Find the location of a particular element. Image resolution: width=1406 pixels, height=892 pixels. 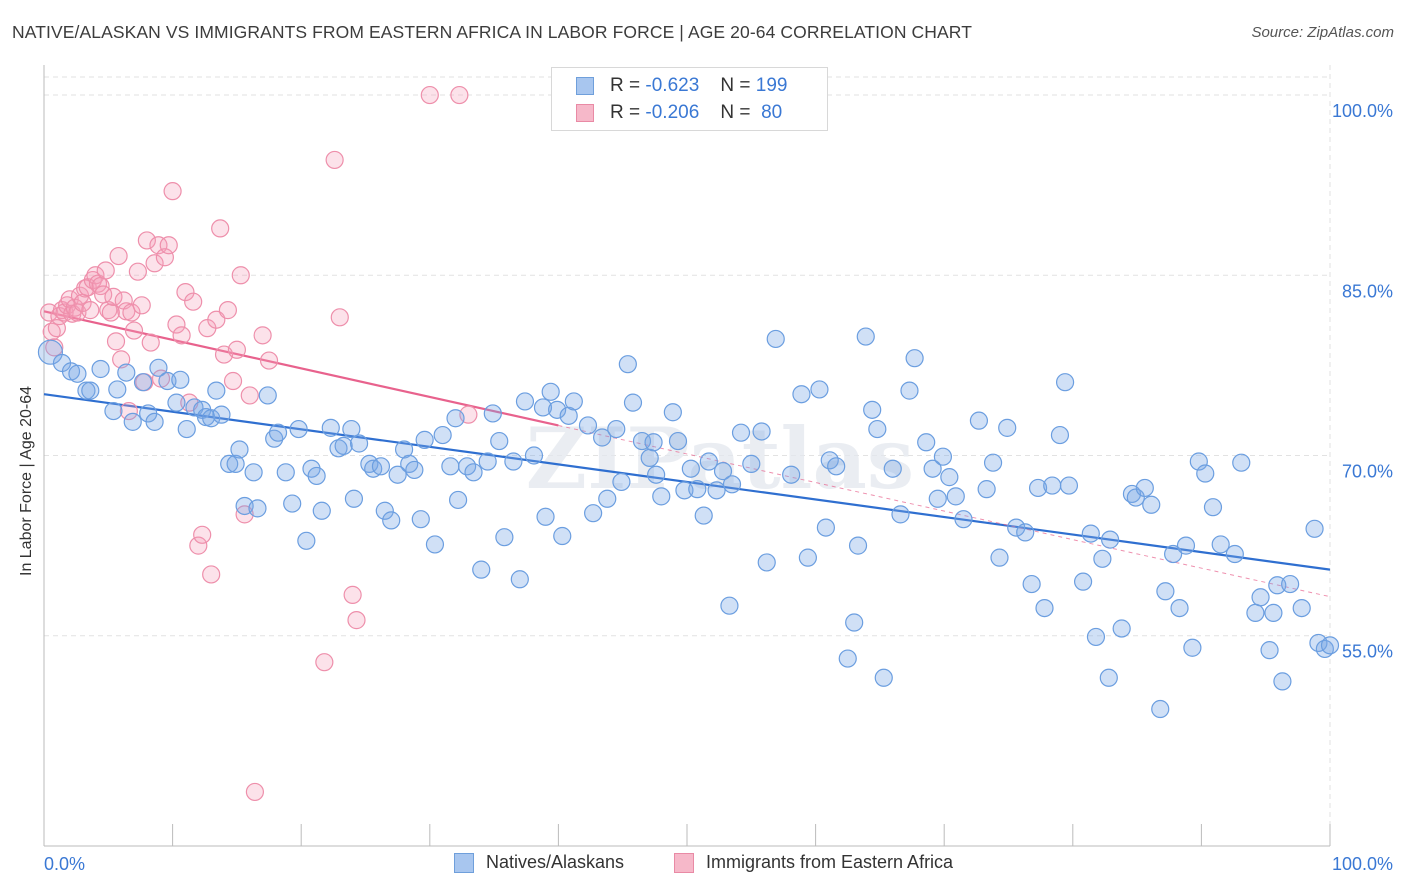

y-tick-label: 55.0% is located at coordinates (1367, 652).